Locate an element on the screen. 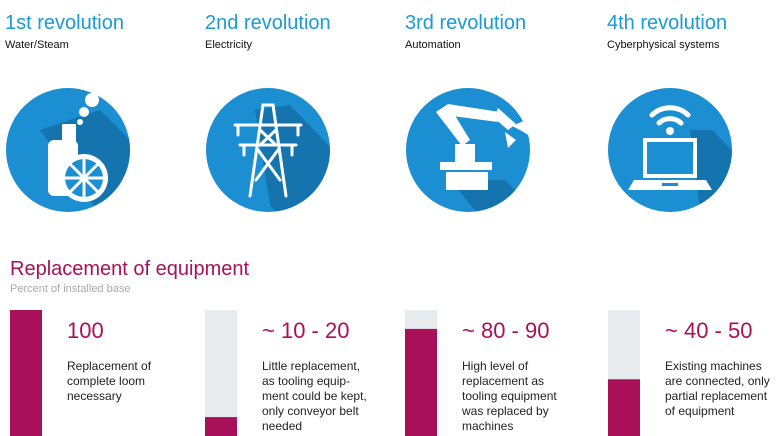 This screenshot has height=436, width=784. revolution-title: 2nd revolution is located at coordinates (268, 23).